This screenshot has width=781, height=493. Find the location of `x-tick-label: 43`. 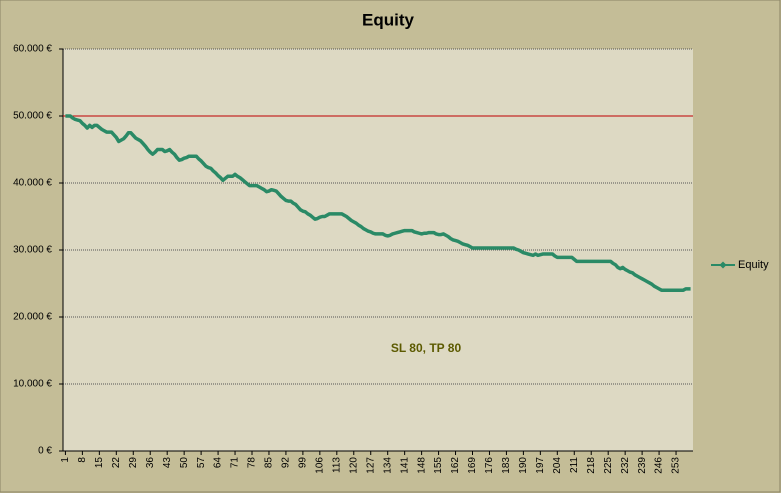

x-tick-label: 43 is located at coordinates (167, 463).